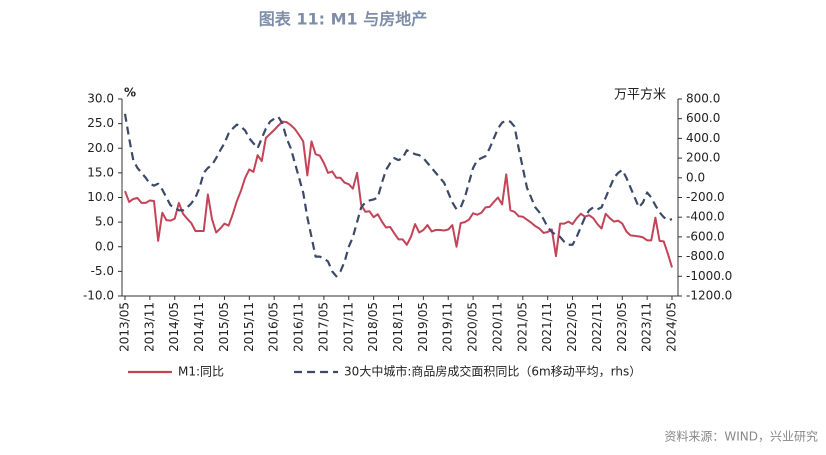  Describe the element at coordinates (299, 327) in the screenshot. I see `x-tick-label: 2016/11` at that location.